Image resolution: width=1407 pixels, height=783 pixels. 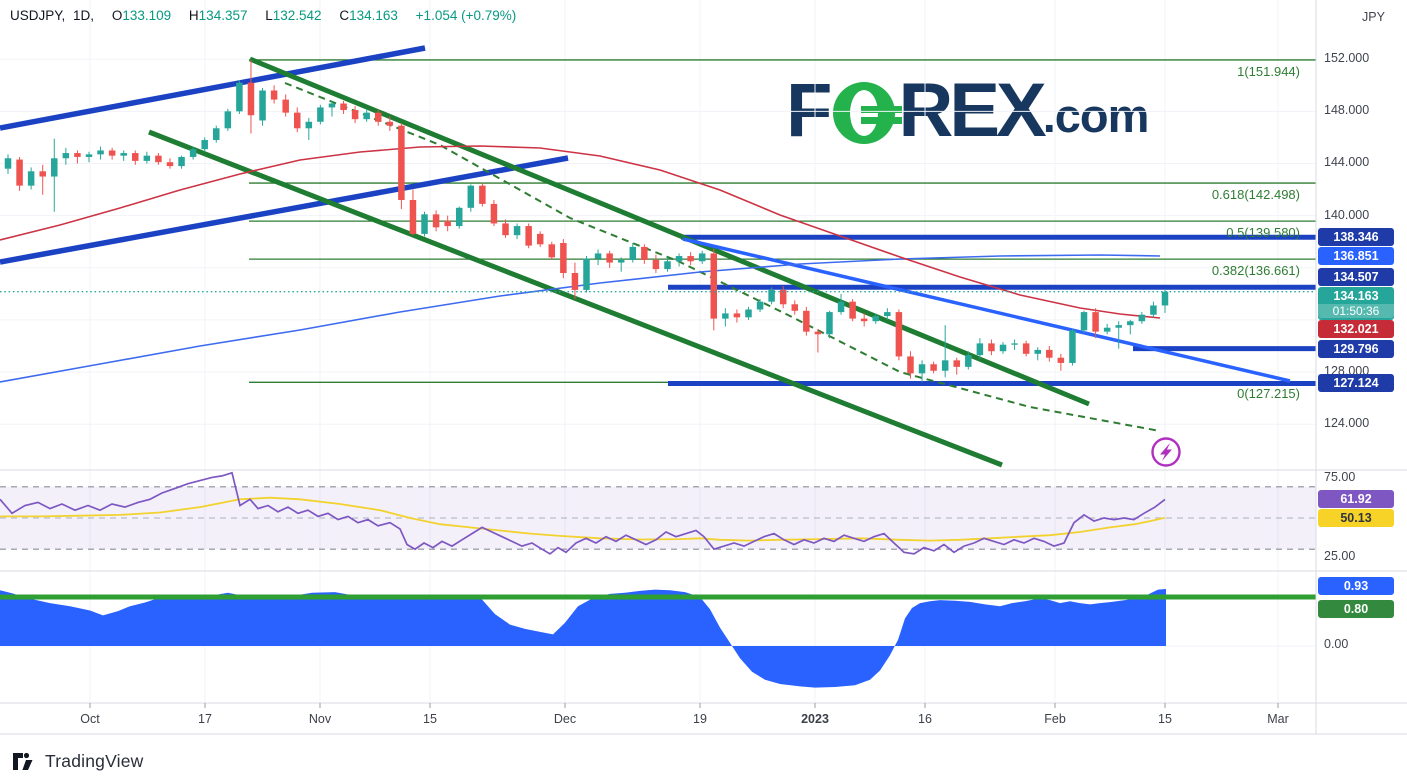 I want to click on fib-label-0.5(139.580): 0.5(139.580), so click(x=1263, y=233).